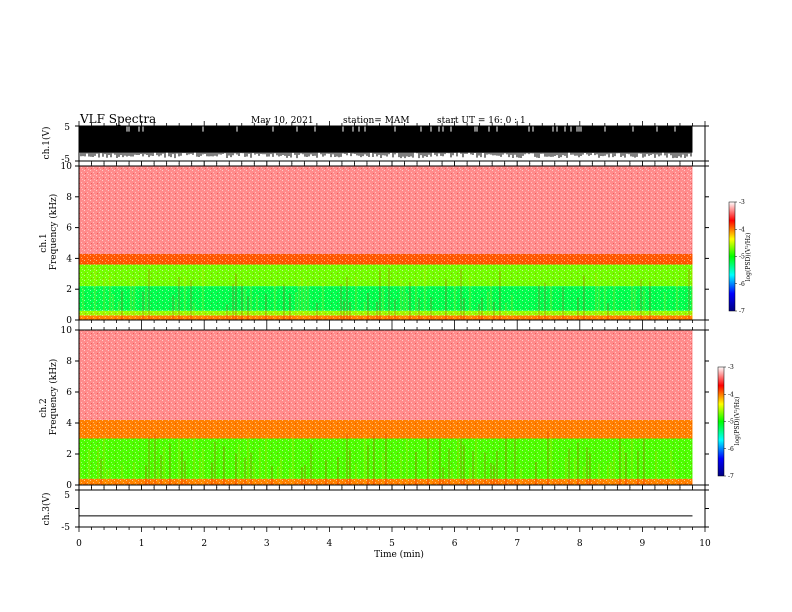 Image resolution: width=792 pixels, height=612 pixels. Describe the element at coordinates (53, 232) in the screenshot. I see `ch1-spectrogram-ylabel: Frequency (kHz)` at that location.